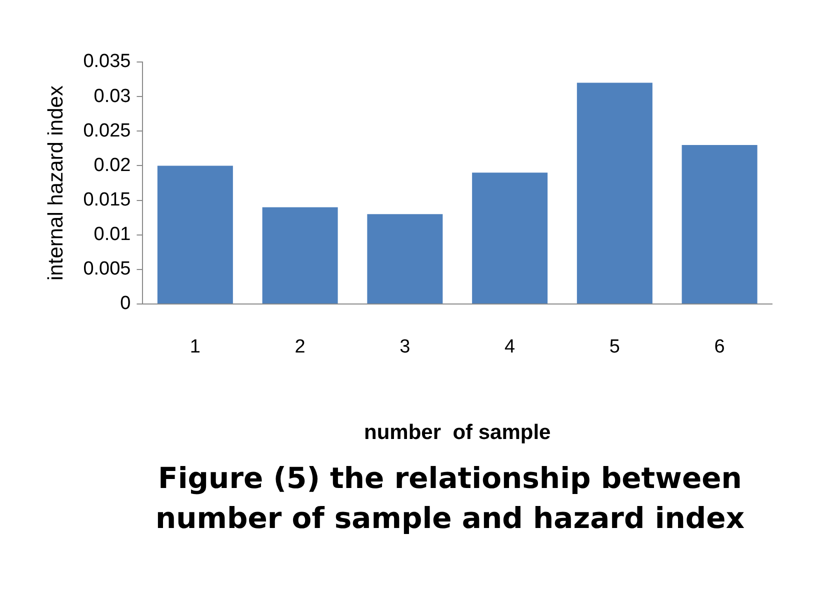 This screenshot has width=814, height=590. I want to click on y-tick-label: 0.01, so click(112, 235).